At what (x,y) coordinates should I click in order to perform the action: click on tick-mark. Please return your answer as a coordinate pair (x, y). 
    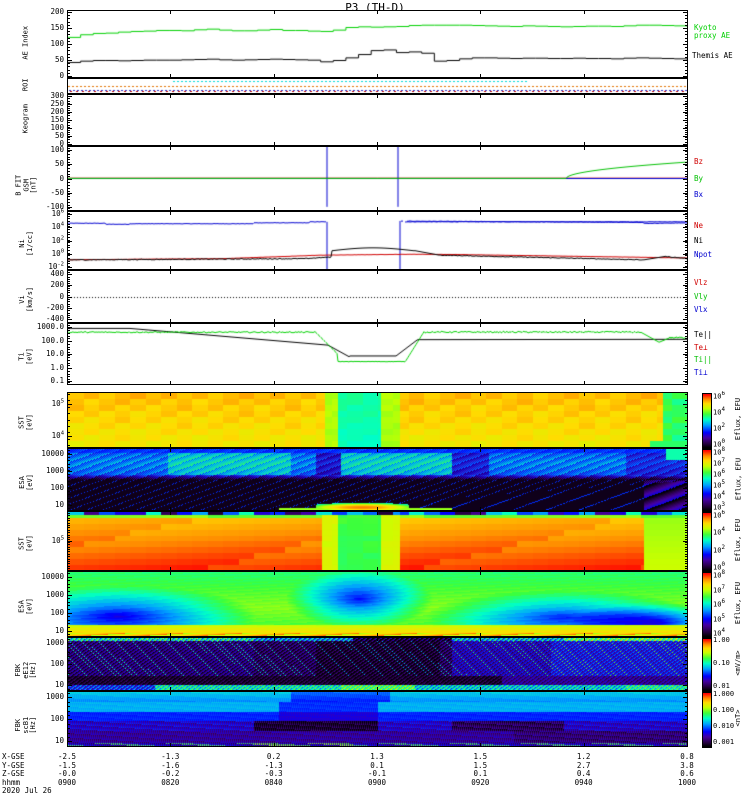
    Looking at the image, I should click on (69, 165).